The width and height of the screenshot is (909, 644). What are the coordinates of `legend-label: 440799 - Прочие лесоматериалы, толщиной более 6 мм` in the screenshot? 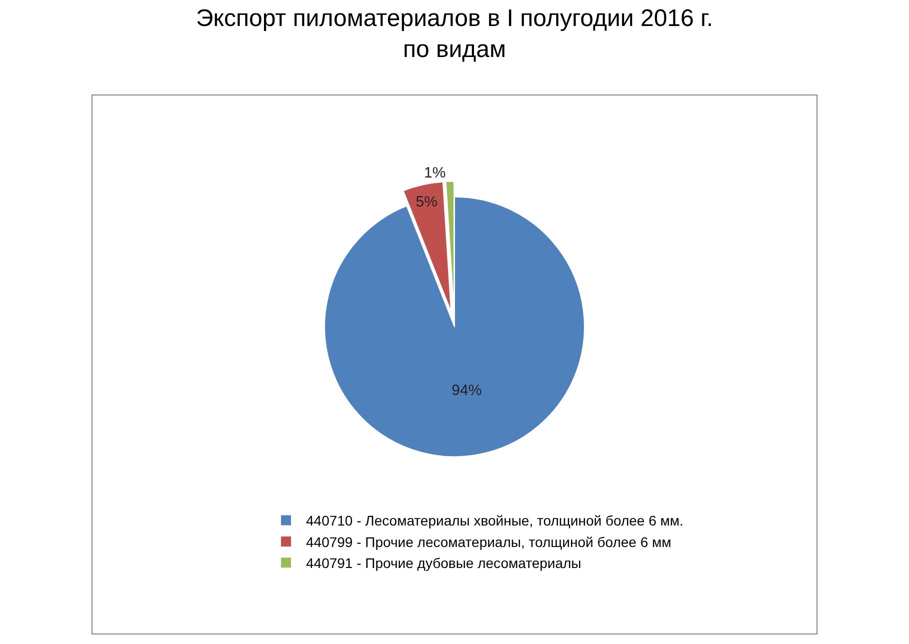 It's located at (489, 542).